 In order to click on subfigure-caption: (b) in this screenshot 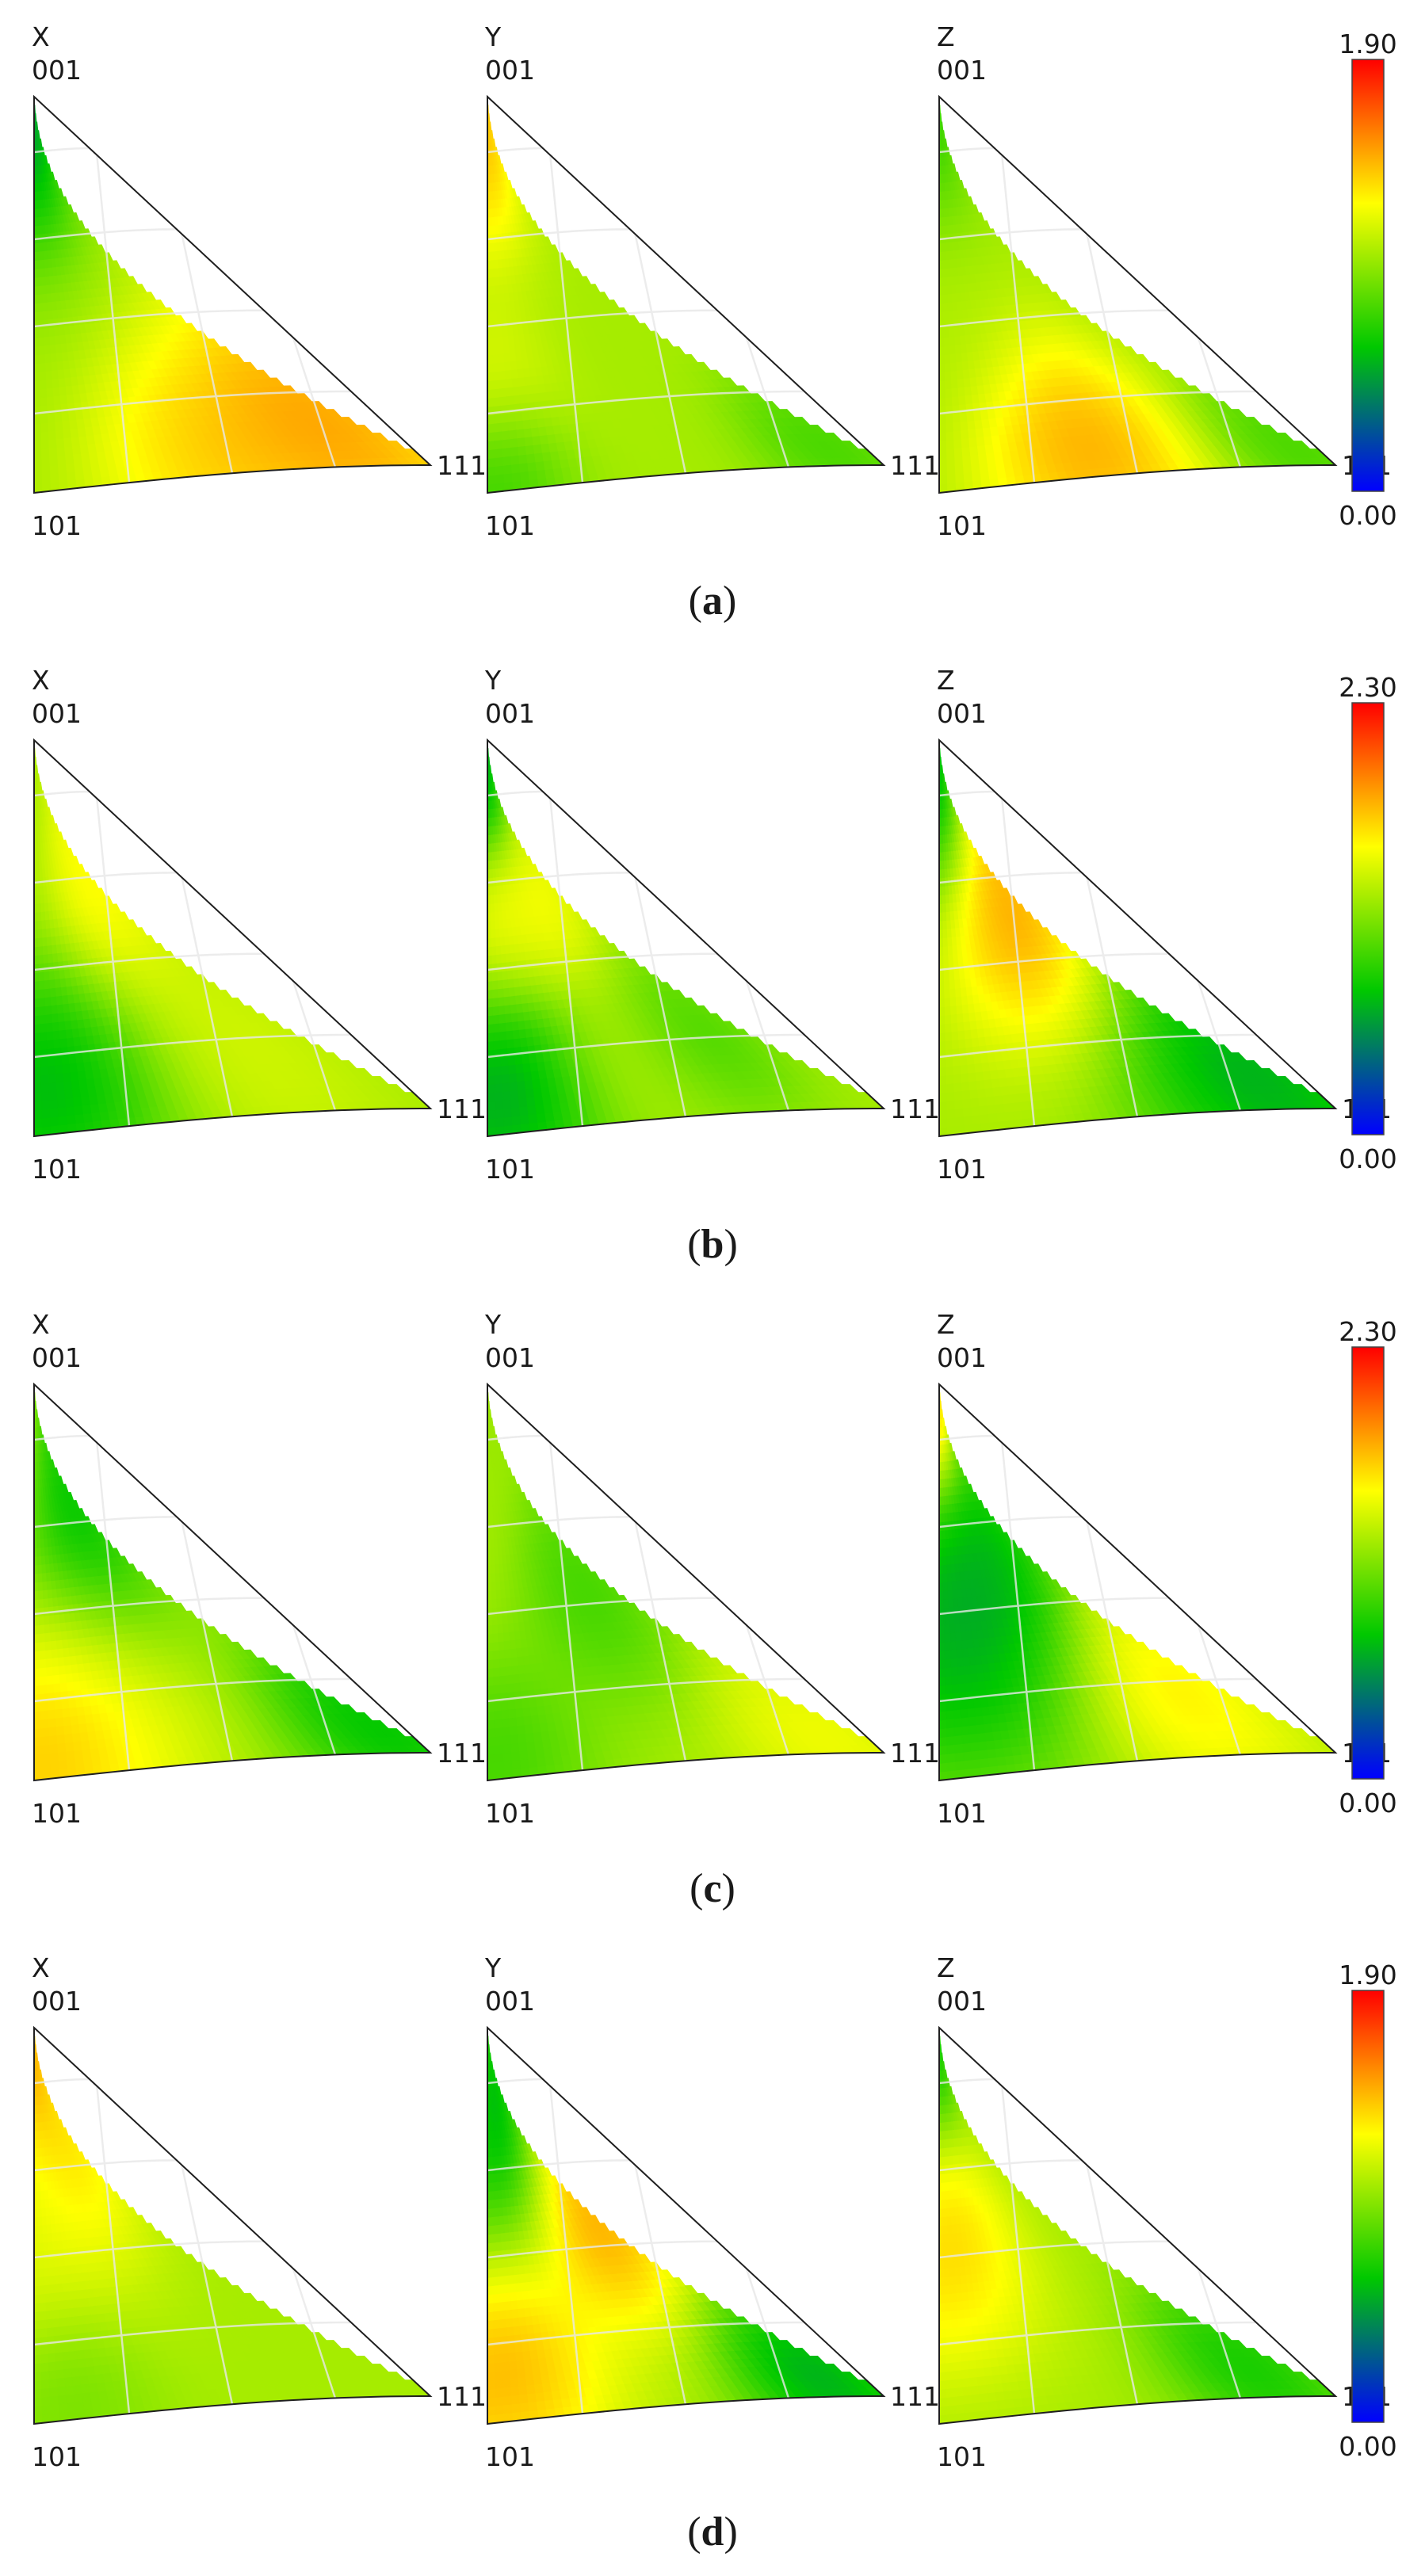, I will do `click(712, 1244)`.